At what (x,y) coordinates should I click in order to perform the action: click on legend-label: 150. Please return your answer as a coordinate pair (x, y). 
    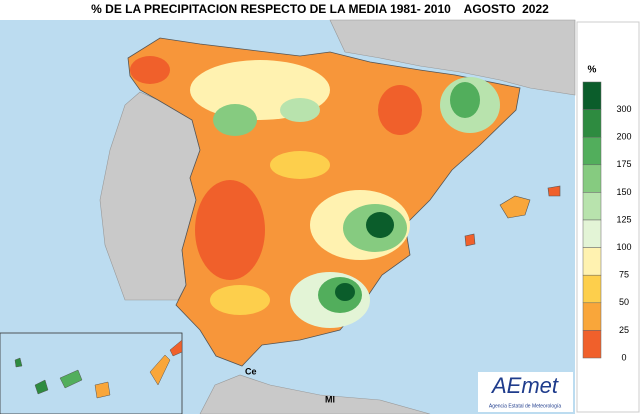
    Looking at the image, I should click on (623, 192).